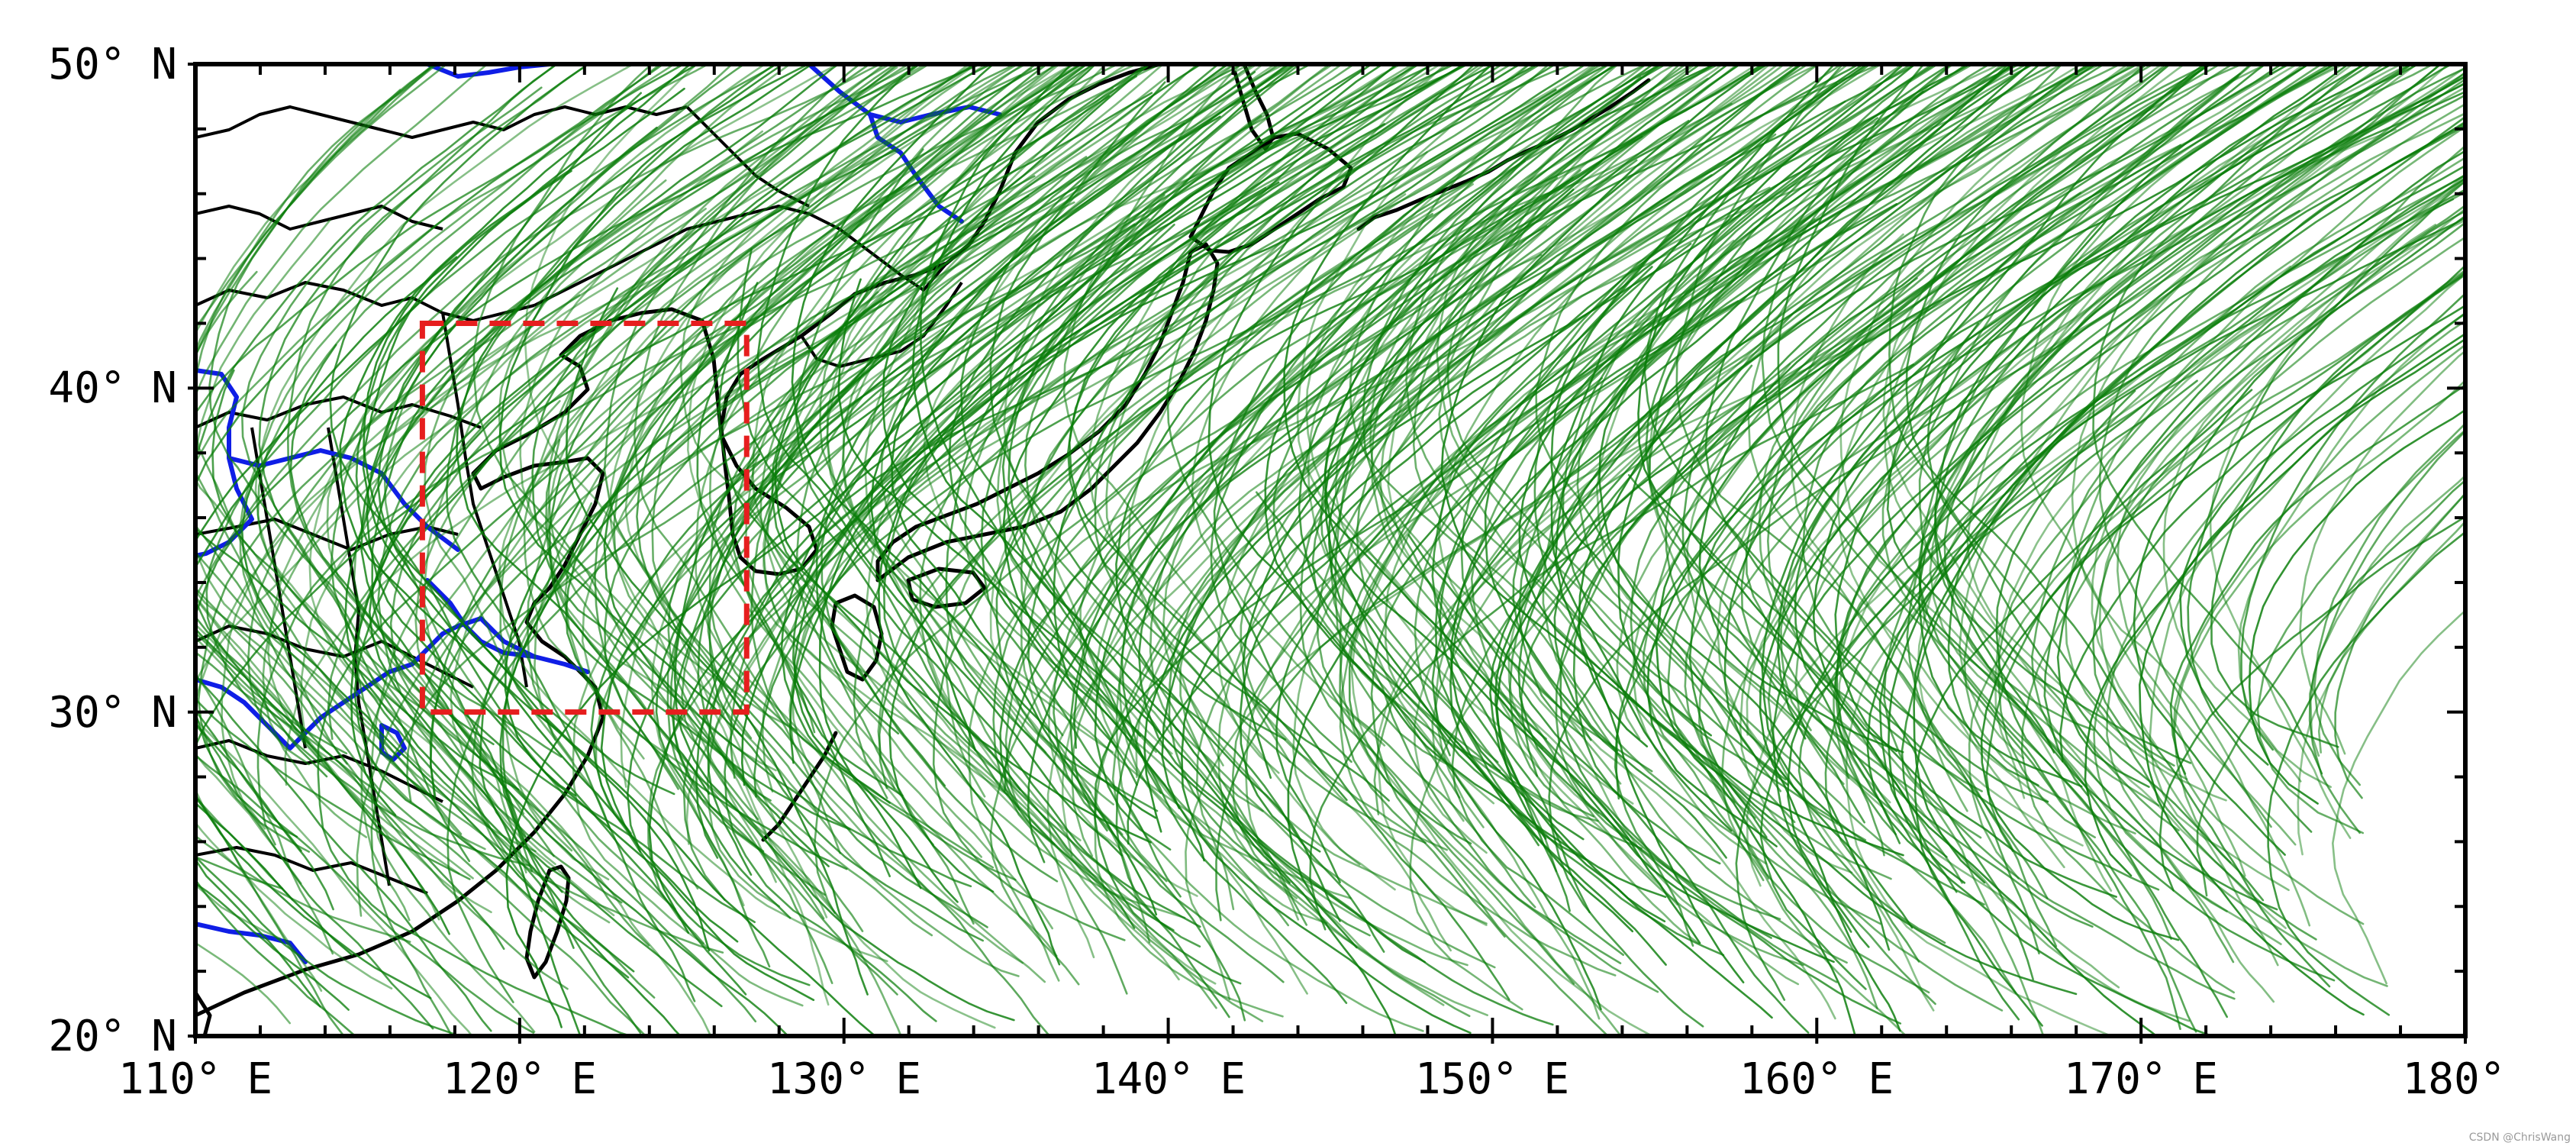 The width and height of the screenshot is (2576, 1146). I want to click on lon-label-160: 160° E, so click(1817, 1079).